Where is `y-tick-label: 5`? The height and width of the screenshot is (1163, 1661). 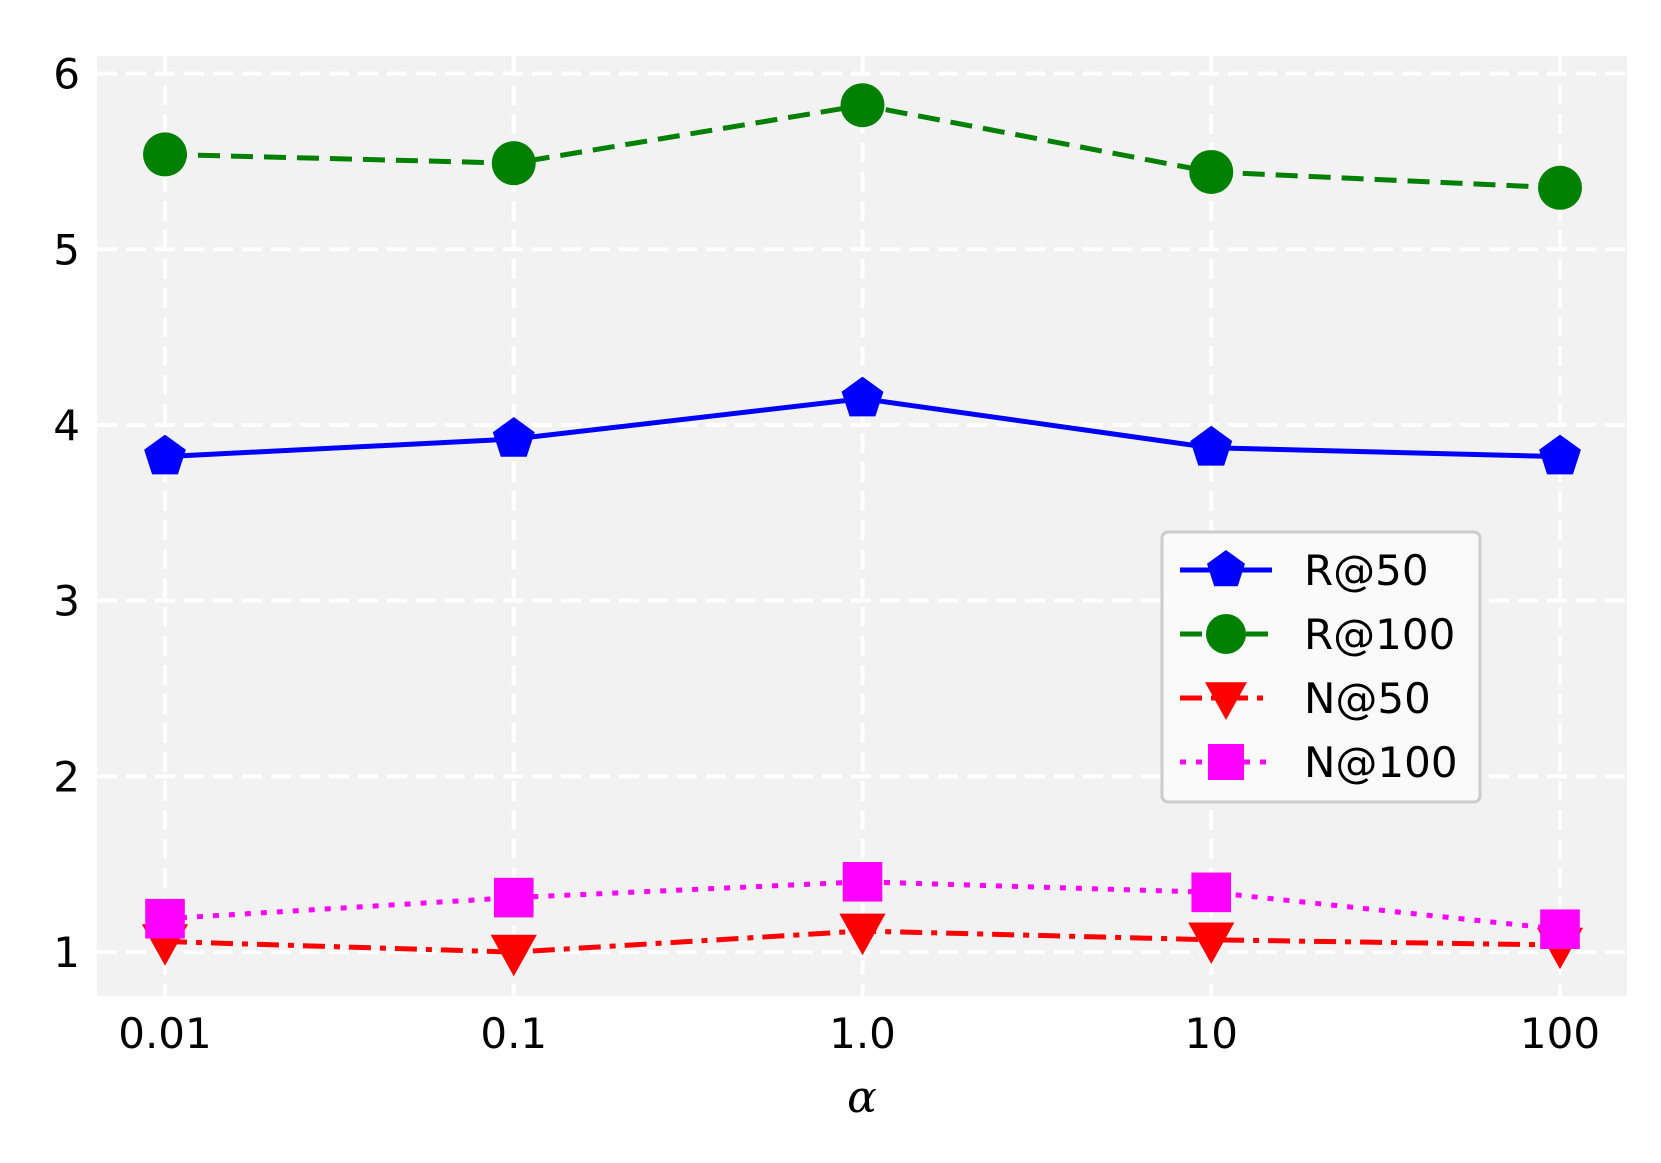
y-tick-label: 5 is located at coordinates (66, 249).